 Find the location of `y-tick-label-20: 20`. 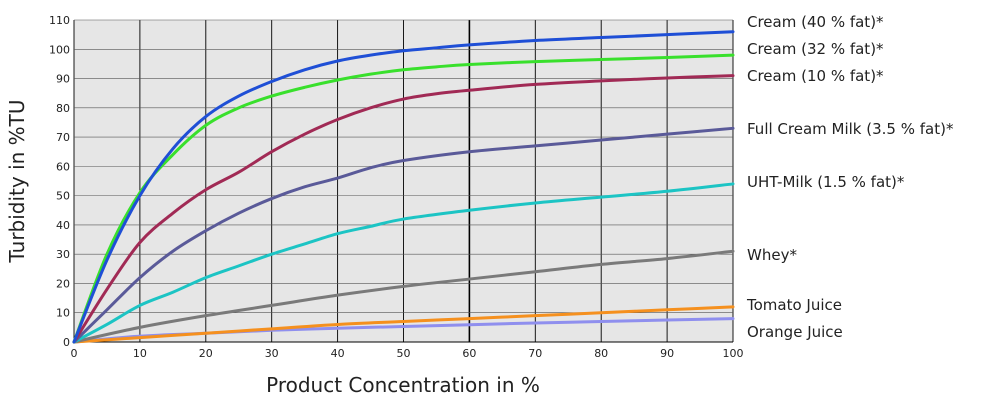

y-tick-label-20: 20 is located at coordinates (63, 283).